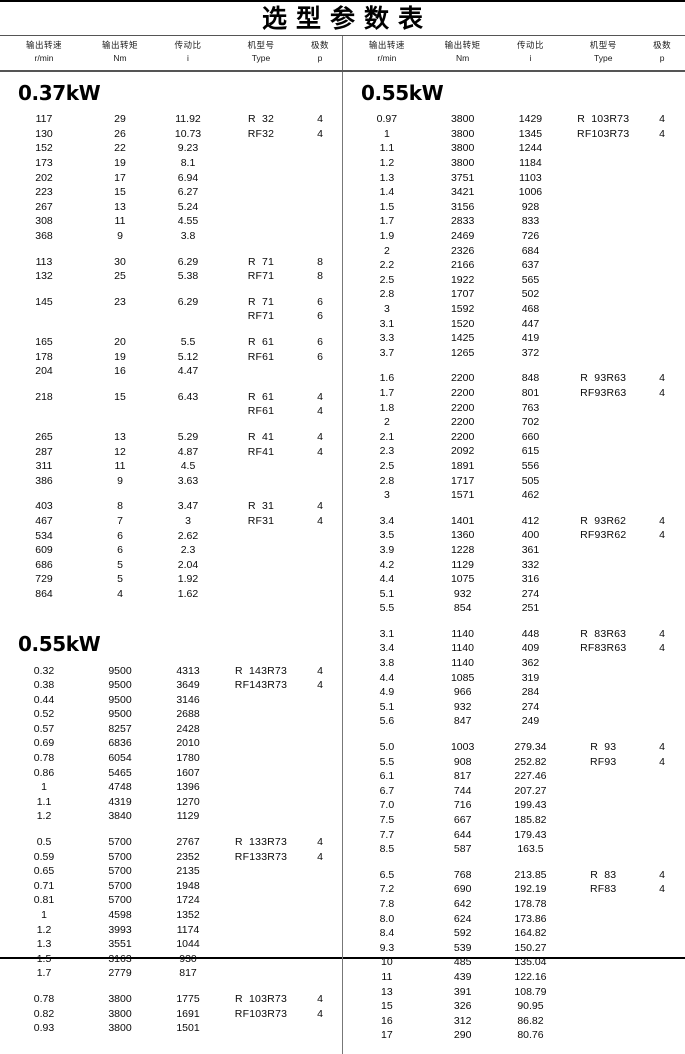 This screenshot has width=685, height=1054. Describe the element at coordinates (513, 550) in the screenshot. I see `table-row: 3.9 1228 361` at that location.